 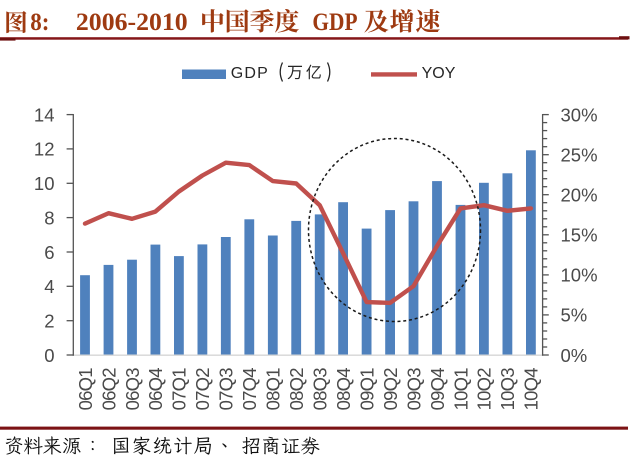 I want to click on svg-text: 07Q3, so click(x=226, y=388).